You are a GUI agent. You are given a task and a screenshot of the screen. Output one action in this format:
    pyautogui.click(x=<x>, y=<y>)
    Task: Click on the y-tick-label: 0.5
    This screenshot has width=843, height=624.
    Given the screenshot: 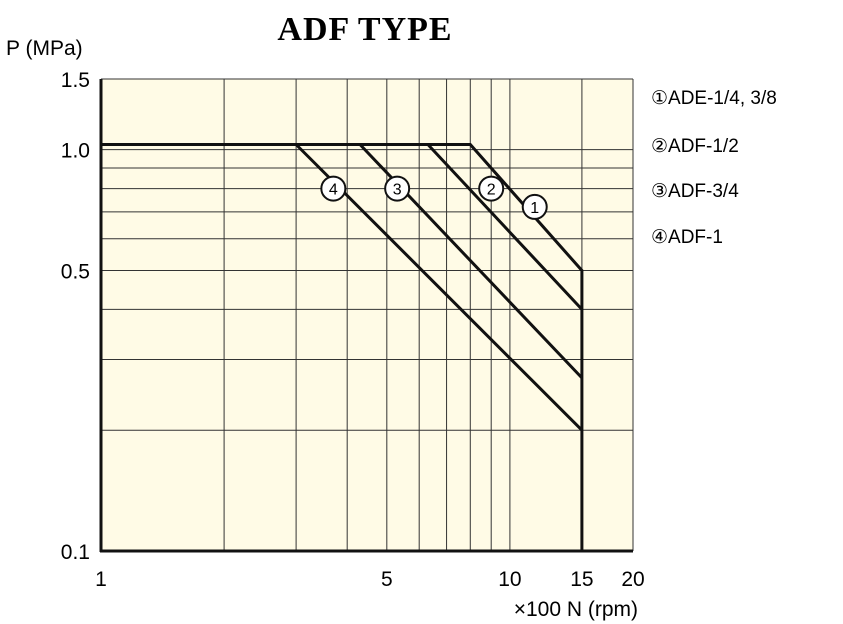 What is the action you would take?
    pyautogui.click(x=75, y=271)
    